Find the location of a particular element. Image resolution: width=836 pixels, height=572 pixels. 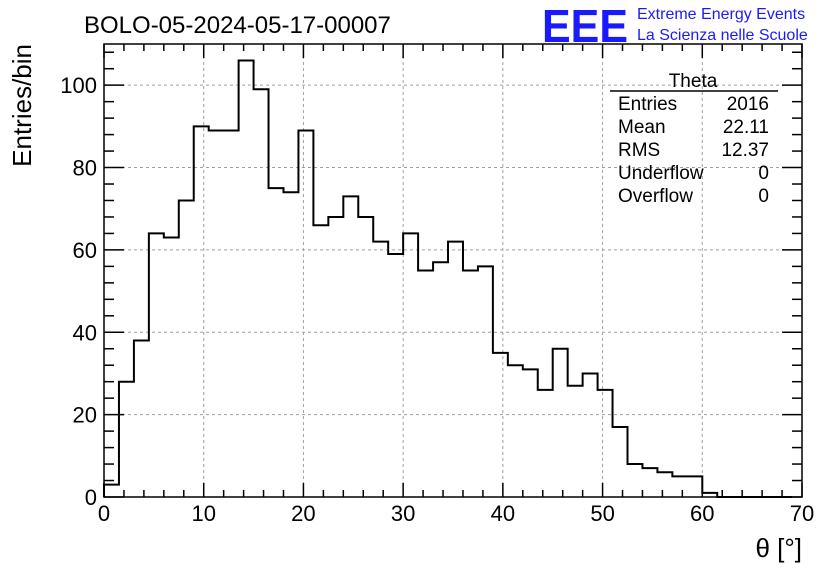

logo-line-1: Extreme Energy Events is located at coordinates (721, 14).